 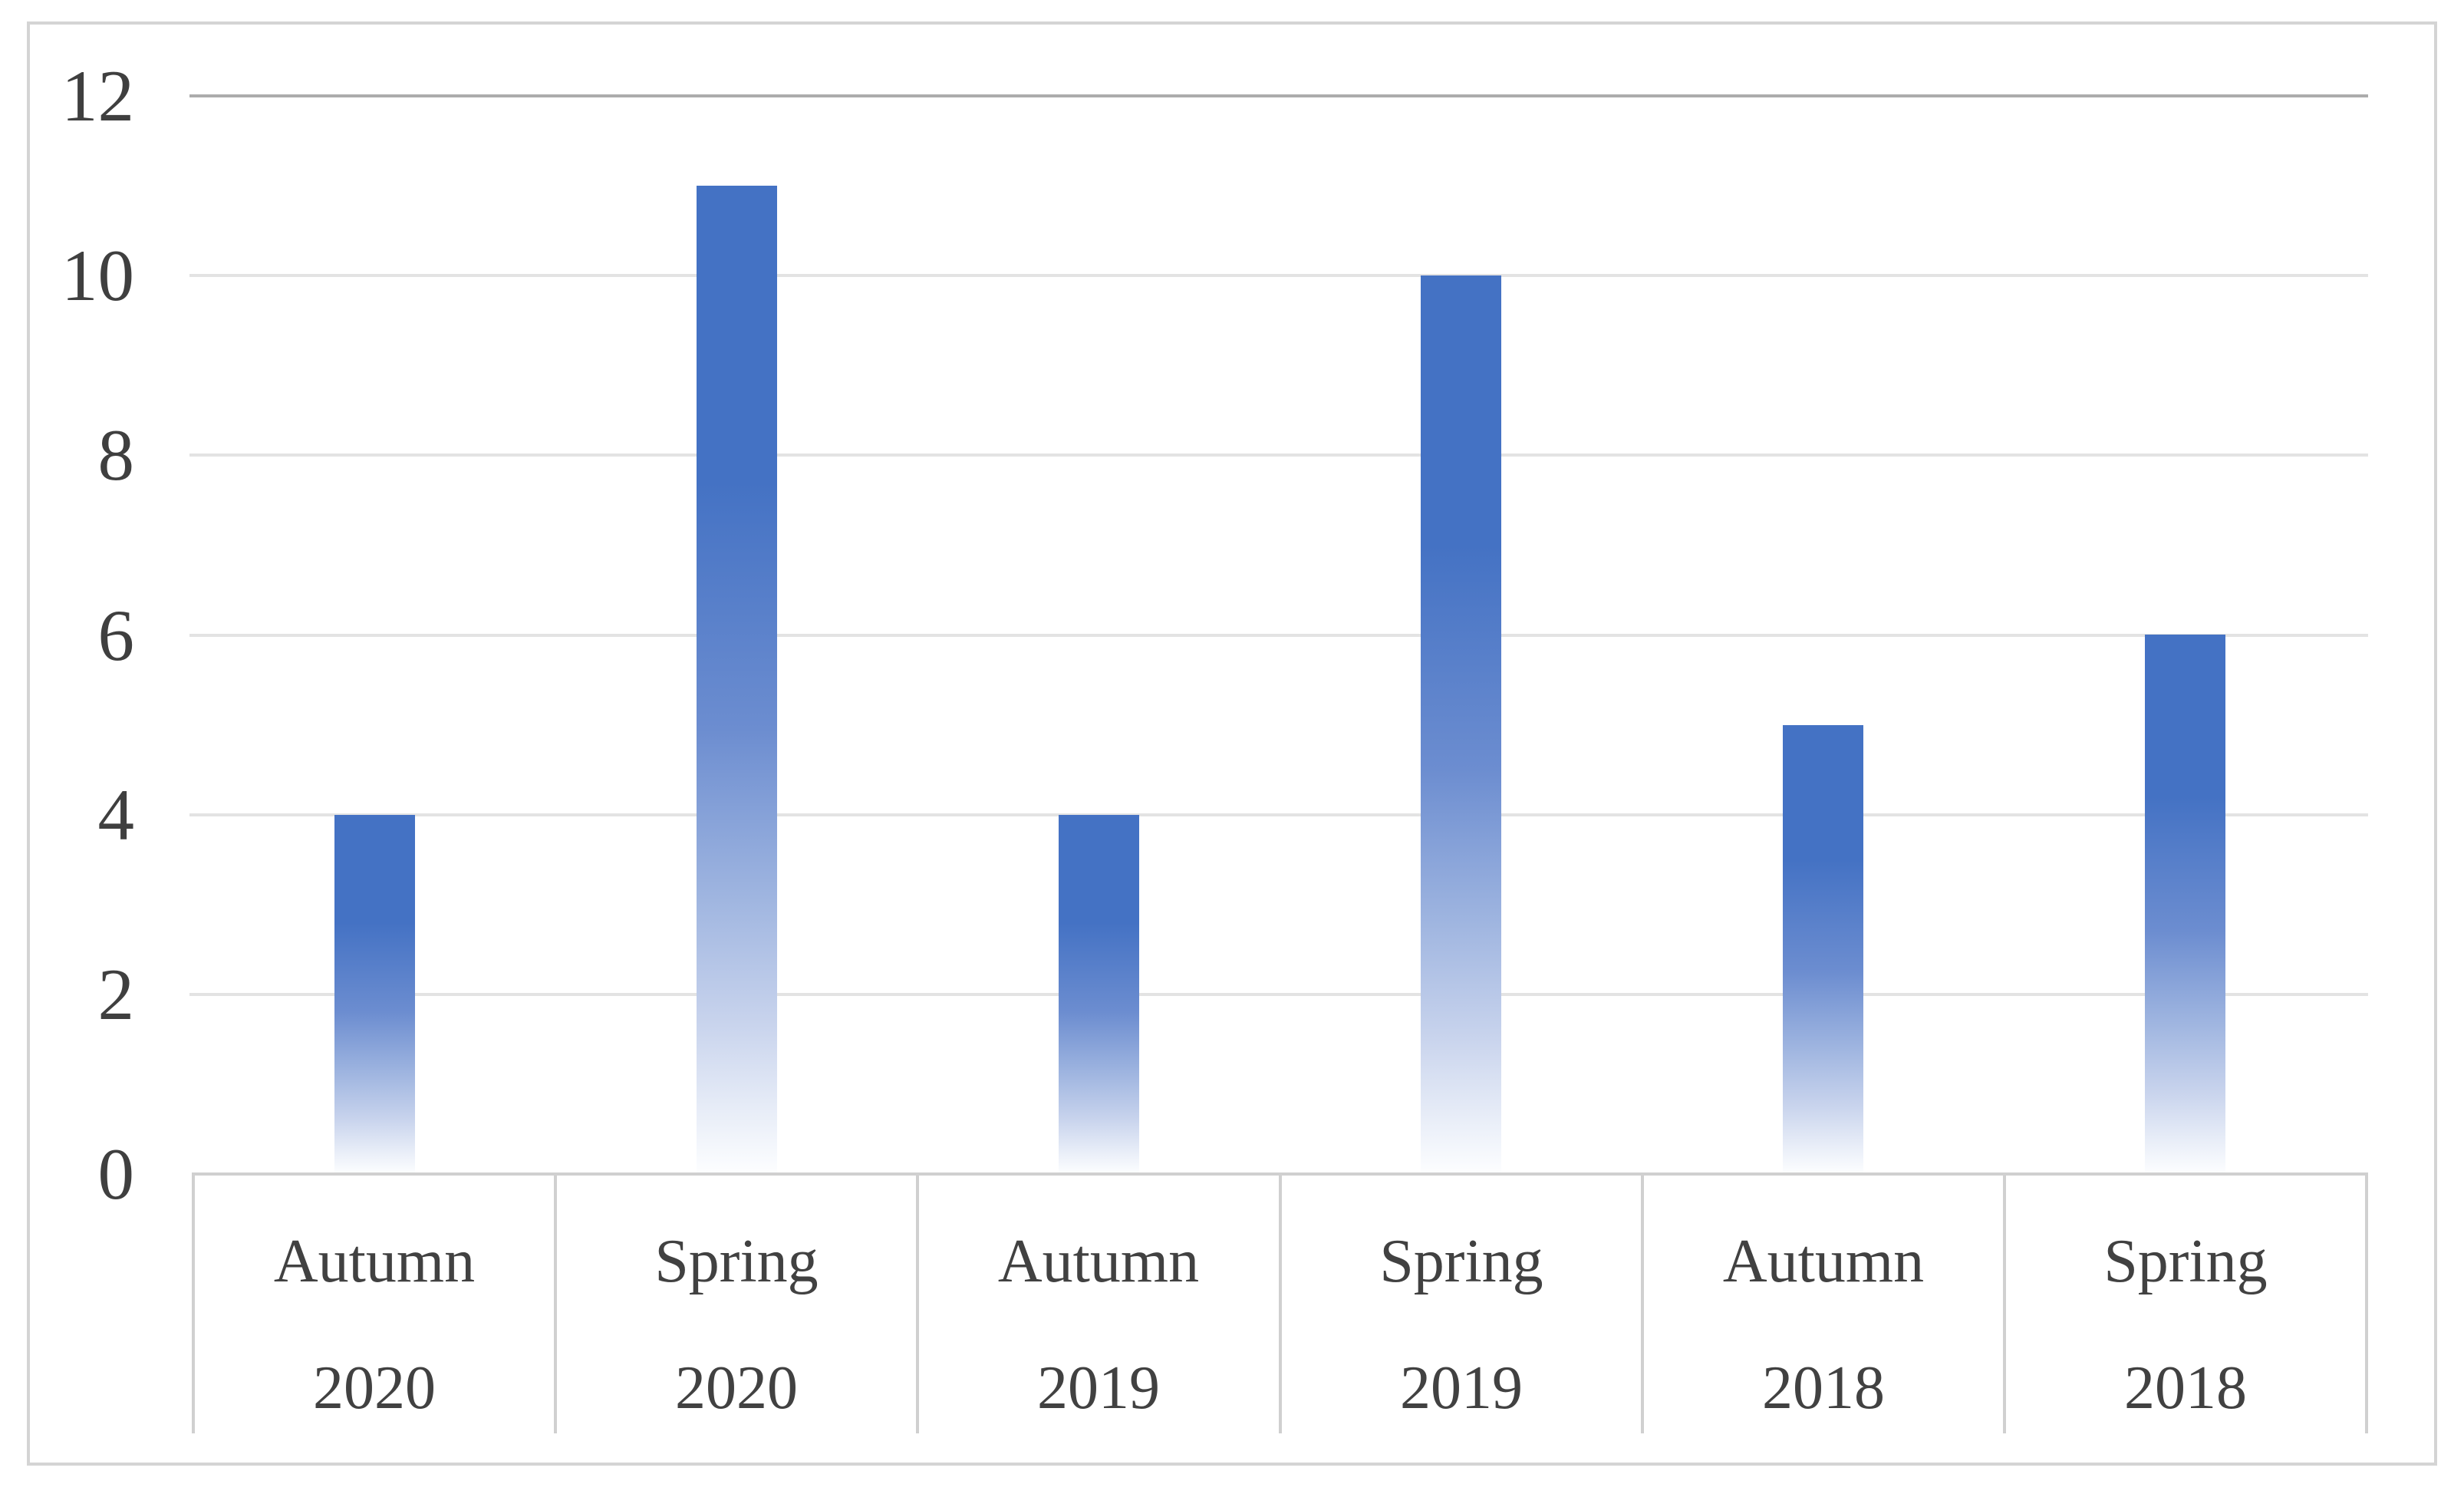 What do you see at coordinates (116, 635) in the screenshot?
I see `y-tick-label: 6` at bounding box center [116, 635].